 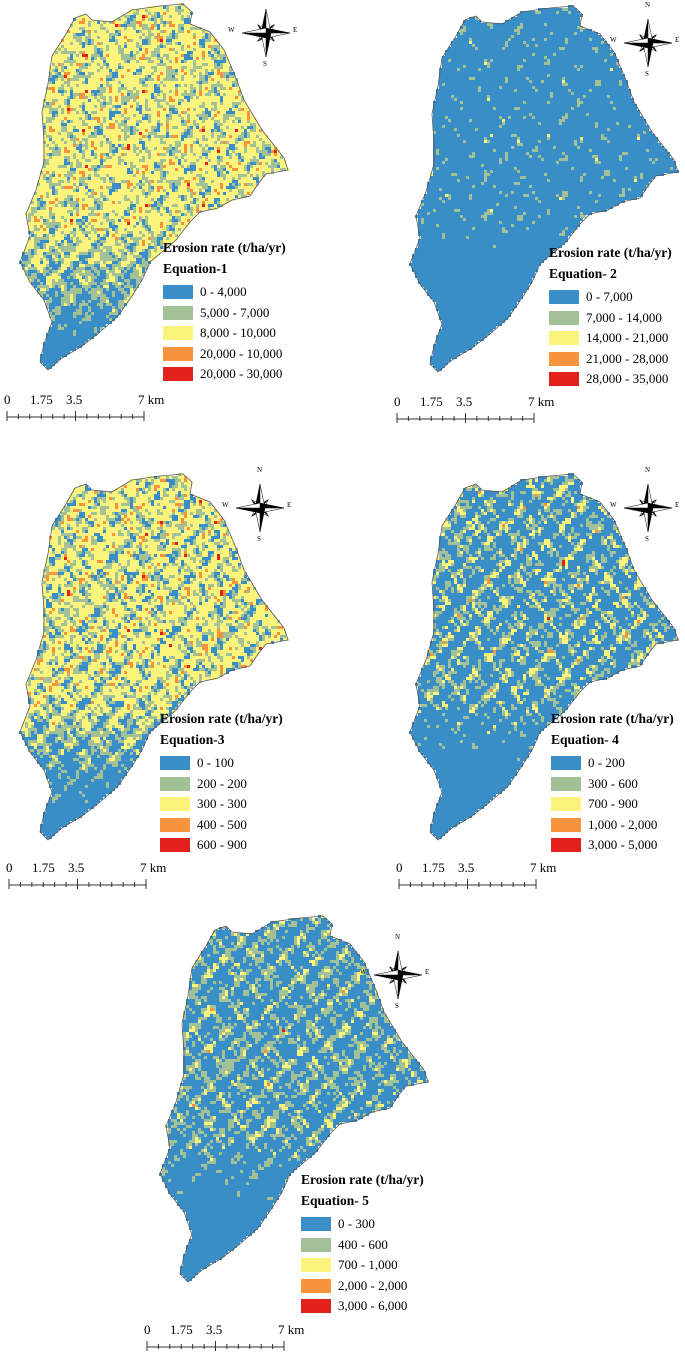 I want to click on legend-class-3: 300 - 300, so click(x=221, y=804).